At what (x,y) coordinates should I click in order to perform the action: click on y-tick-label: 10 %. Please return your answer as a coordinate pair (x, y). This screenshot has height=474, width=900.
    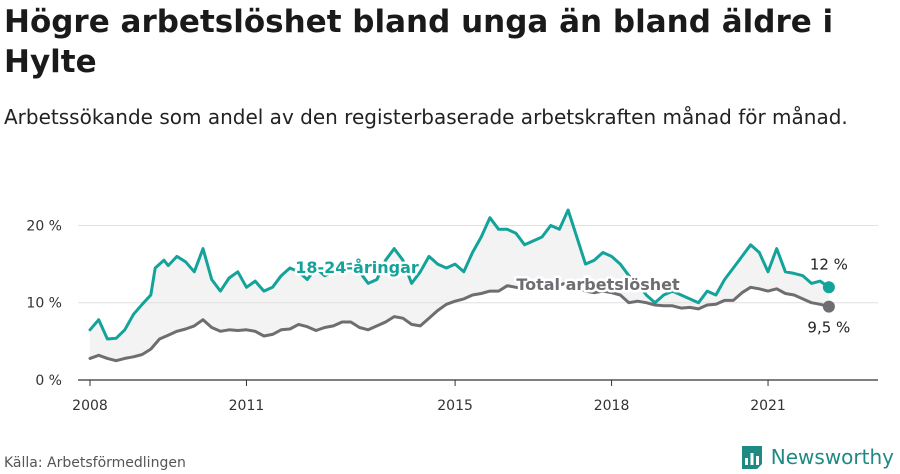
    Looking at the image, I should click on (44, 304).